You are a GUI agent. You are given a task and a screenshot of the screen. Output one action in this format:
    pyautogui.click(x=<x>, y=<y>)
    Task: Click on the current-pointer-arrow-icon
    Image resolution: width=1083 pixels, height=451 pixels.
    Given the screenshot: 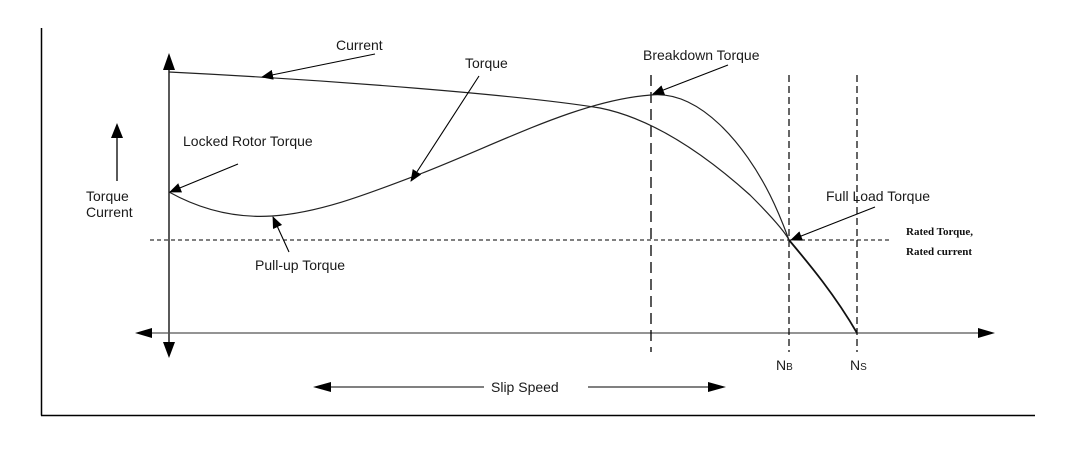 What is the action you would take?
    pyautogui.click(x=318, y=66)
    